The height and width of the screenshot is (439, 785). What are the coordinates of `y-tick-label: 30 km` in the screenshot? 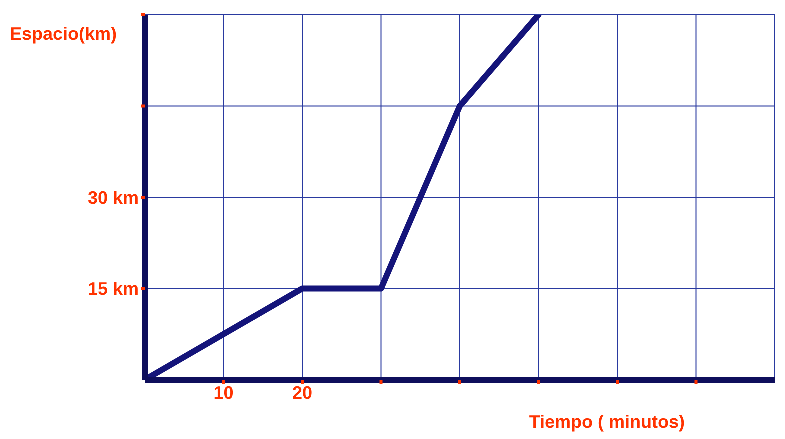 It's located at (113, 198).